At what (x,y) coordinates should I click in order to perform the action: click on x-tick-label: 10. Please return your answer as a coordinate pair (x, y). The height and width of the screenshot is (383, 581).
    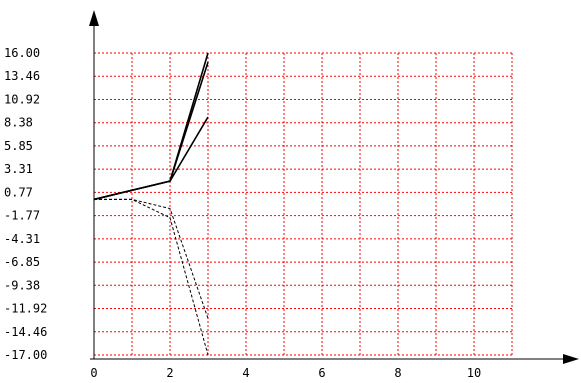
    Looking at the image, I should click on (474, 373).